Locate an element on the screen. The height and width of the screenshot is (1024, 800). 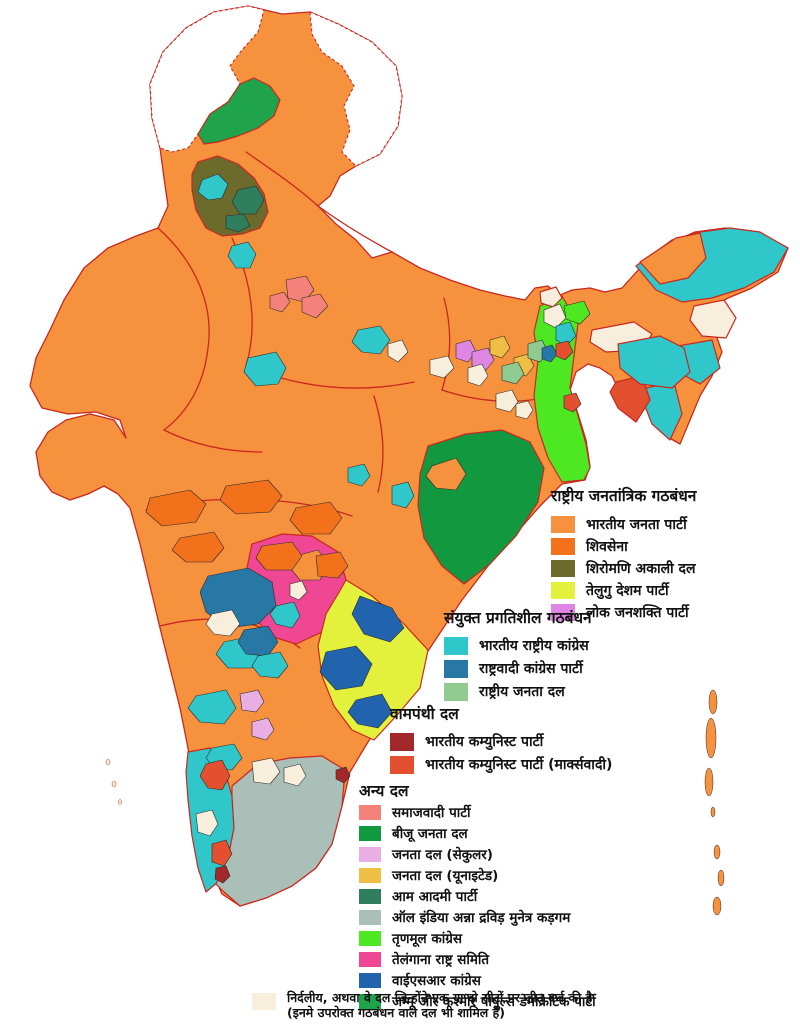
color-swatch-ljp is located at coordinates (563, 612).